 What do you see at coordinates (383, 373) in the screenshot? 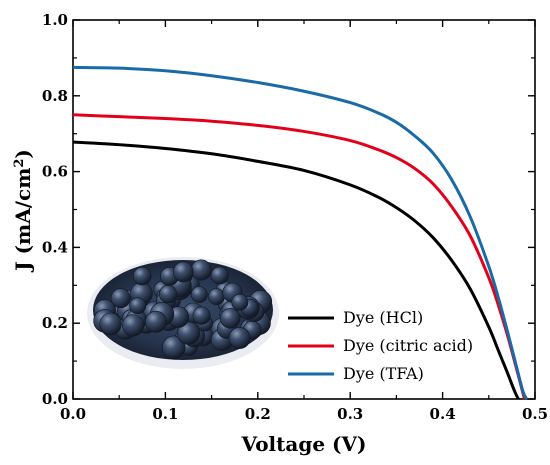
I see `legend-label-tfa: Dye (TFA)` at bounding box center [383, 373].